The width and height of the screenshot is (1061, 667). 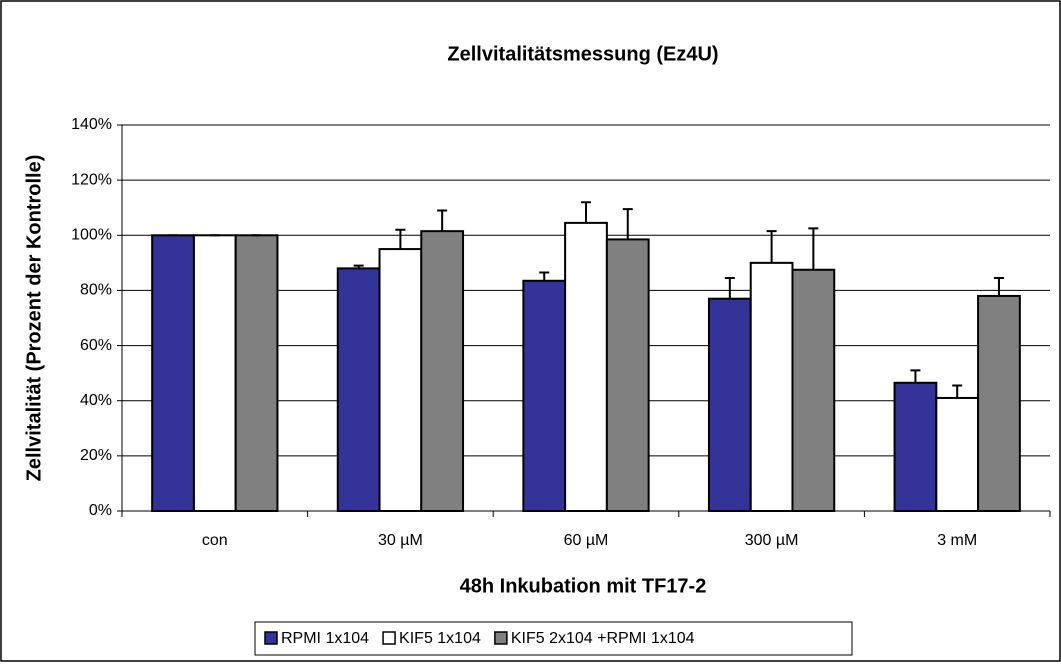 I want to click on x-tick-label: 60 µM, so click(x=586, y=540).